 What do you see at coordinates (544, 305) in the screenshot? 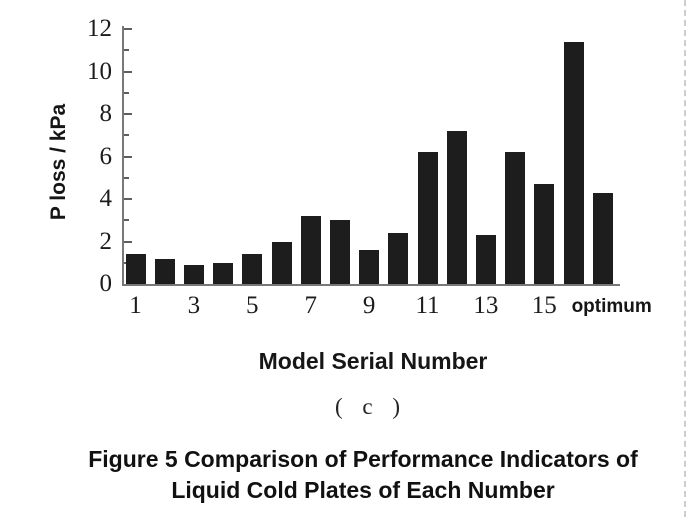
I see `x-tick-label: 15` at bounding box center [544, 305].